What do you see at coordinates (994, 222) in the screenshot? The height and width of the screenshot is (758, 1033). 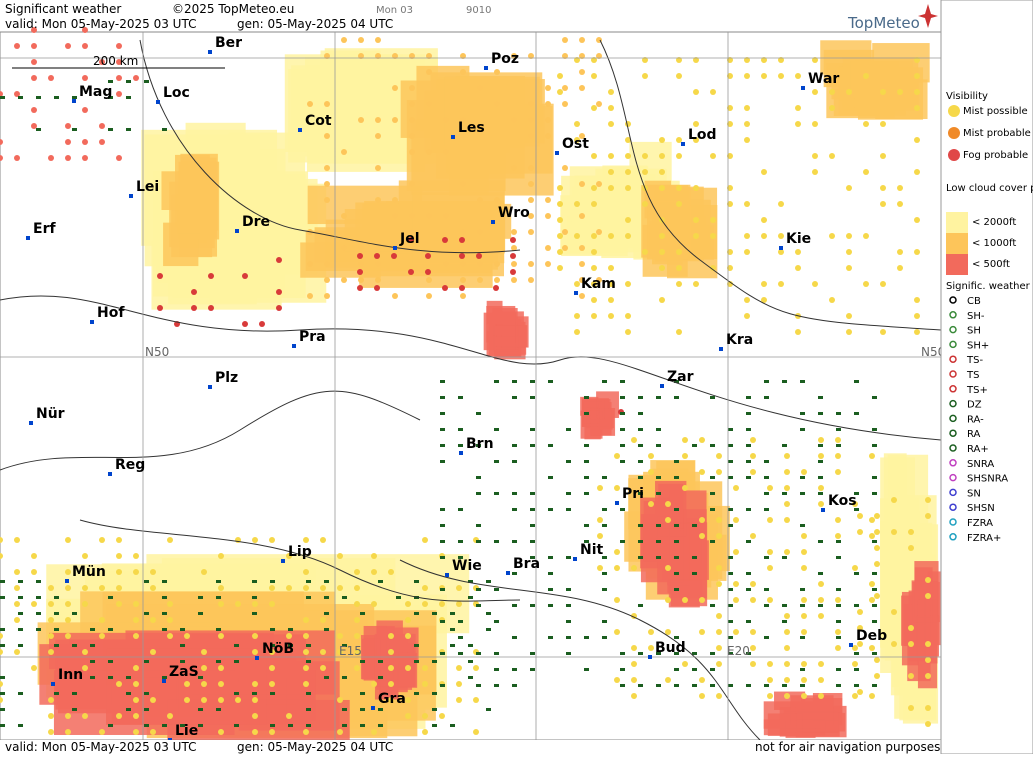 I see `legend-item: < 2000ft` at bounding box center [994, 222].